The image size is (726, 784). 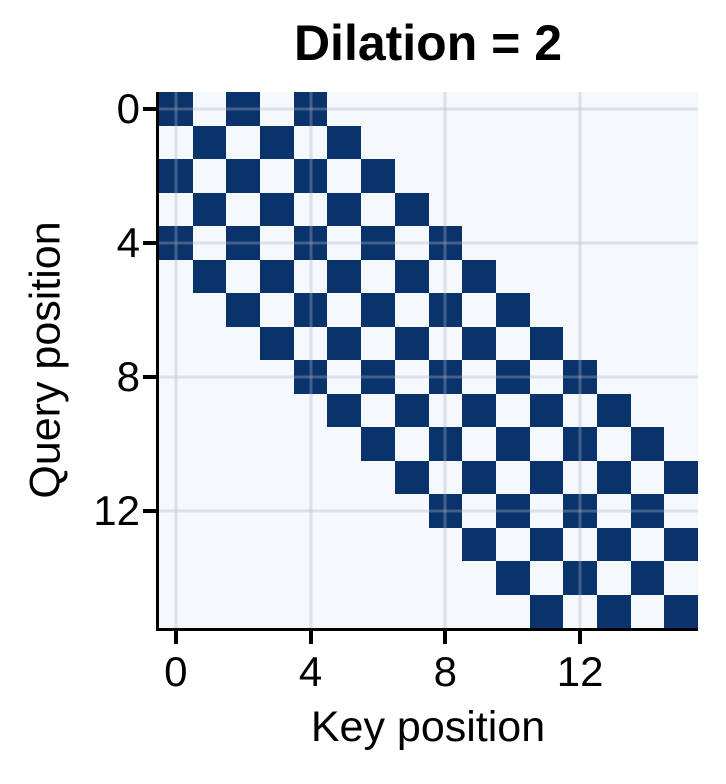 I want to click on y-tick-label: 12, so click(x=116, y=510).